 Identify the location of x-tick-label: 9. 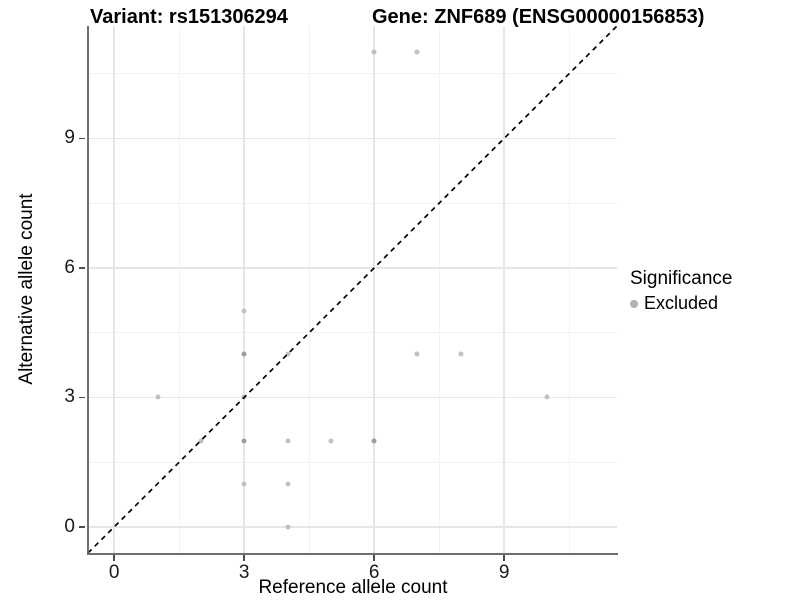
(504, 572).